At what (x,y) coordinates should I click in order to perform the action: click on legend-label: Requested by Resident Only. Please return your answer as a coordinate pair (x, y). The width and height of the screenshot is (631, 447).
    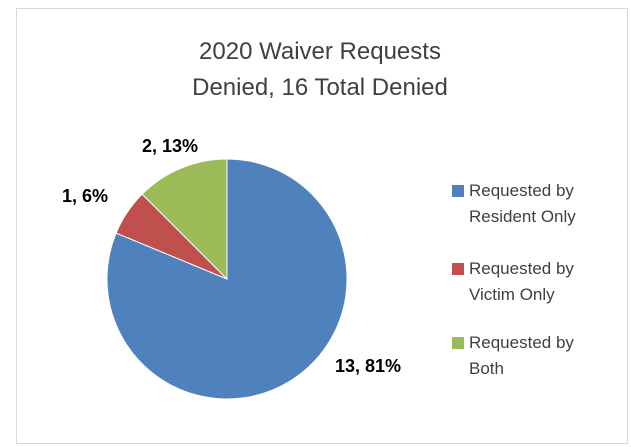
    Looking at the image, I should click on (522, 203).